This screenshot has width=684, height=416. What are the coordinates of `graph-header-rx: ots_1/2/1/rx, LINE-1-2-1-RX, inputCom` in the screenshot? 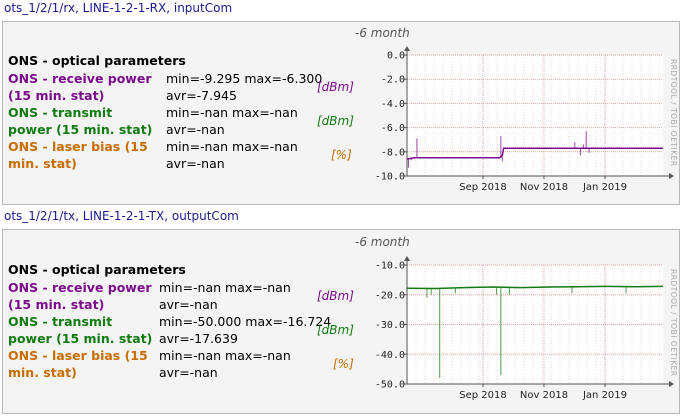 It's located at (118, 8).